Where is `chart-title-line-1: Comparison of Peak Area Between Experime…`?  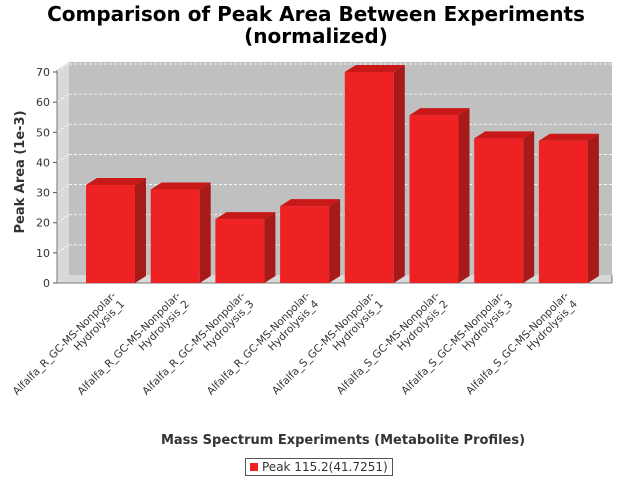
chart-title-line-1: Comparison of Peak Area Between Experime… is located at coordinates (316, 14).